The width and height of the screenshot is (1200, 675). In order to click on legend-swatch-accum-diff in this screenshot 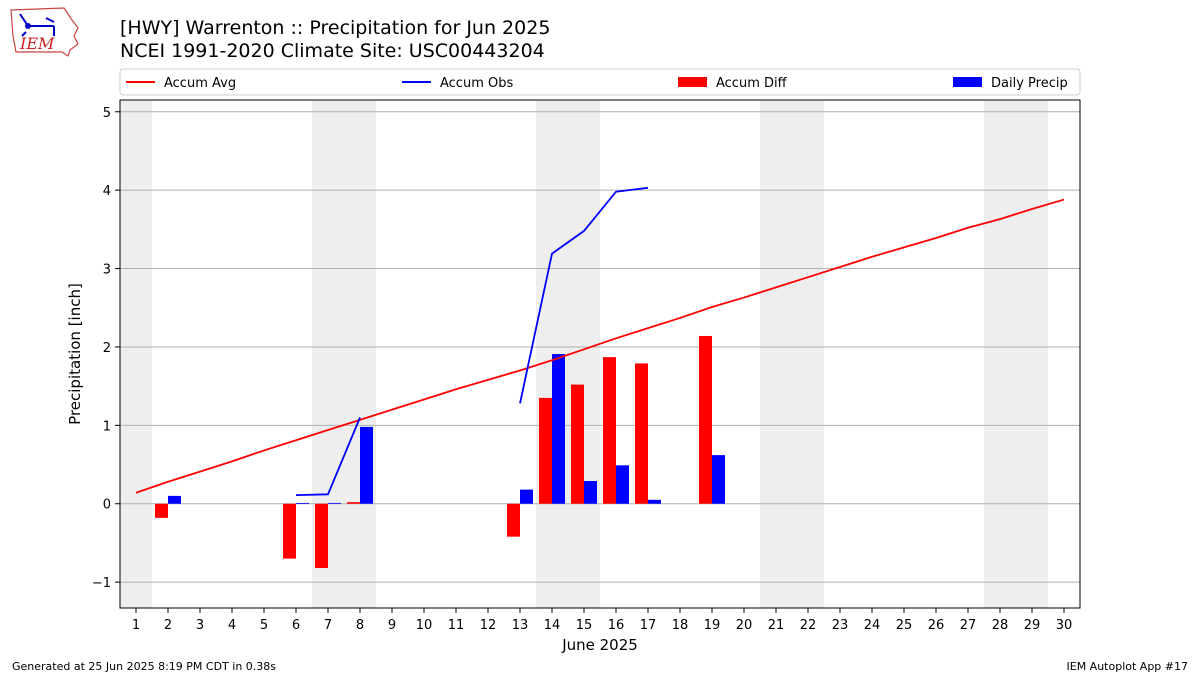, I will do `click(692, 82)`.